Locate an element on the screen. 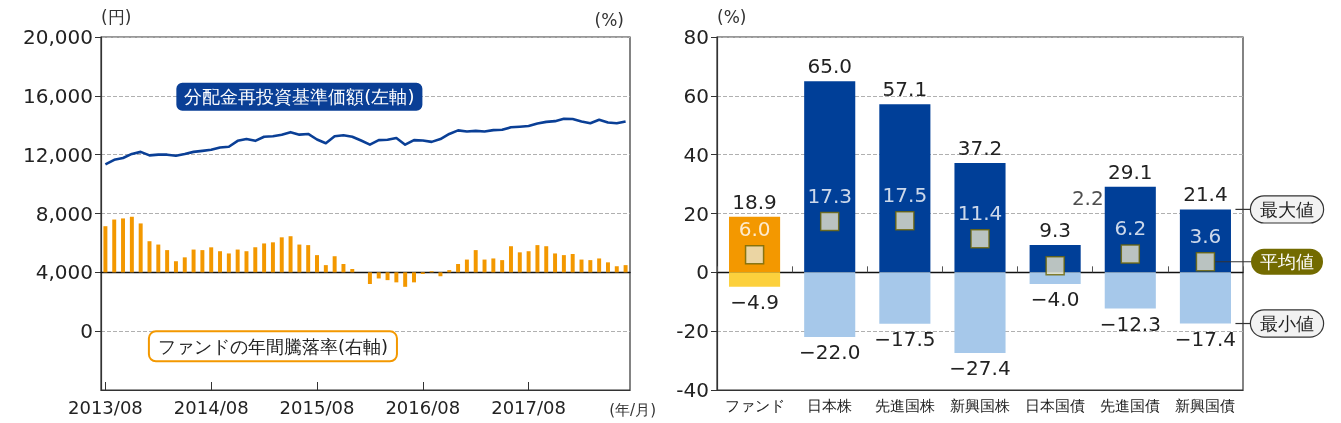  data-label: −22.0 is located at coordinates (830, 352).